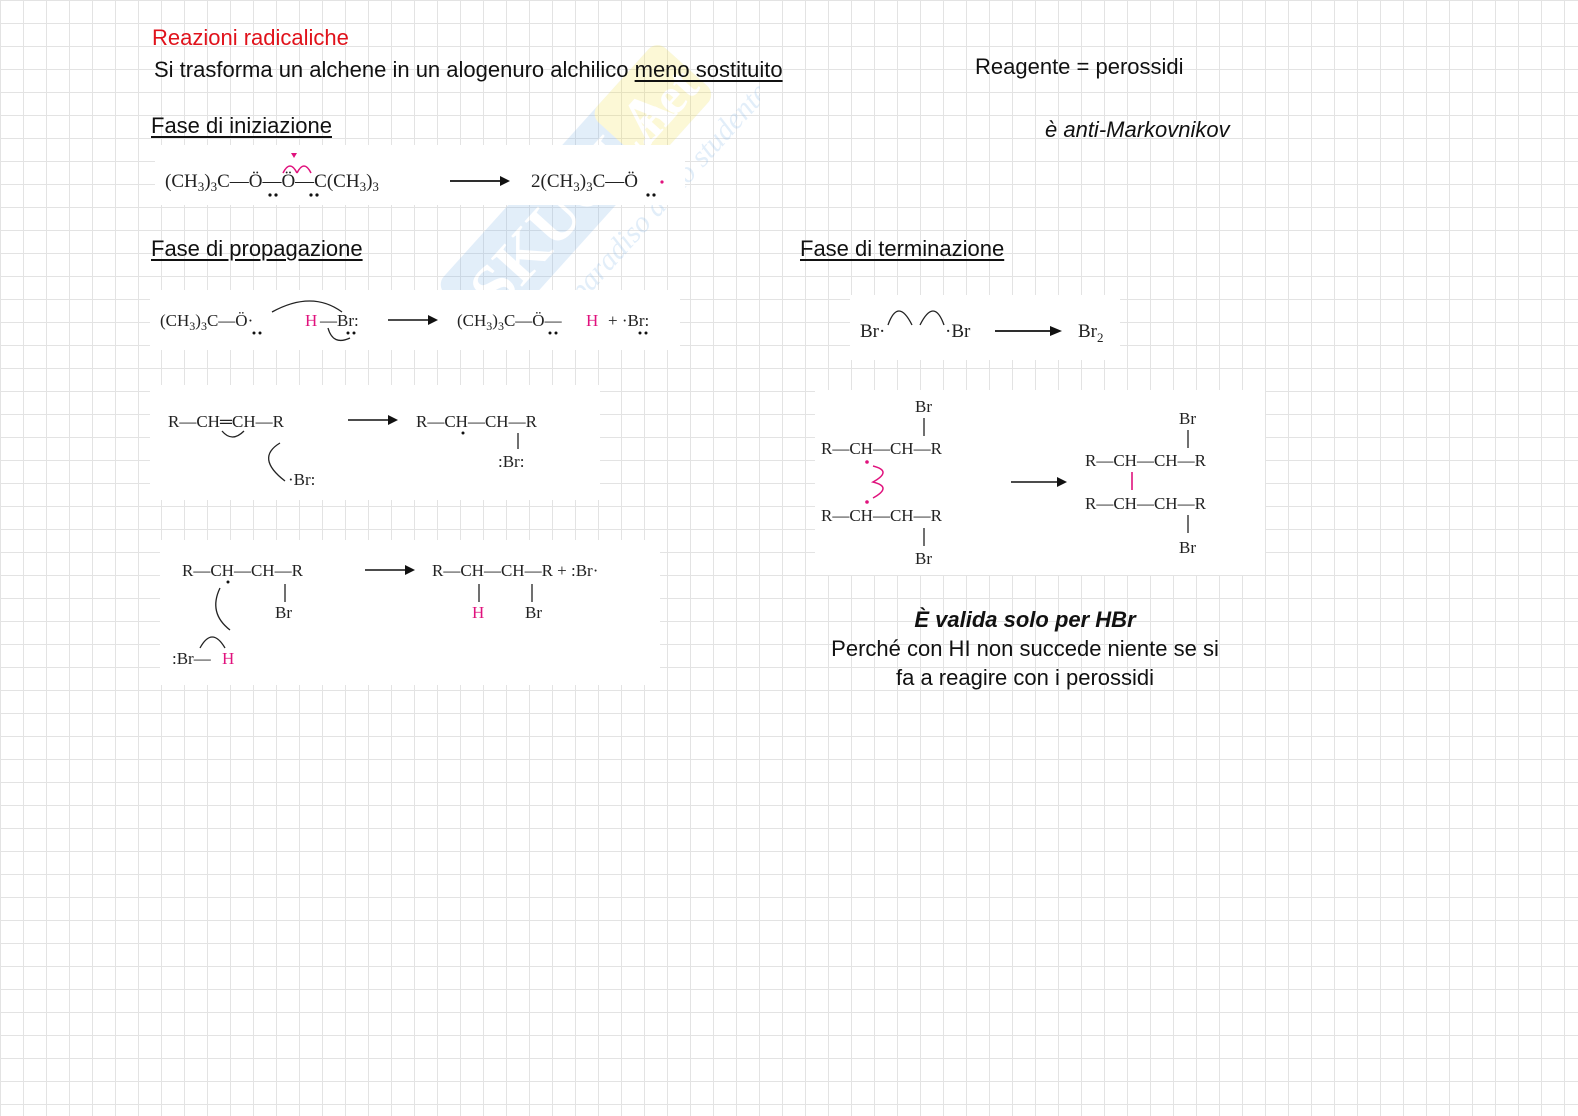  Describe the element at coordinates (375, 442) in the screenshot. I see `propagation-step-2: R—CH═CH—R R—CH—CH—R :Br: ·Br:` at that location.